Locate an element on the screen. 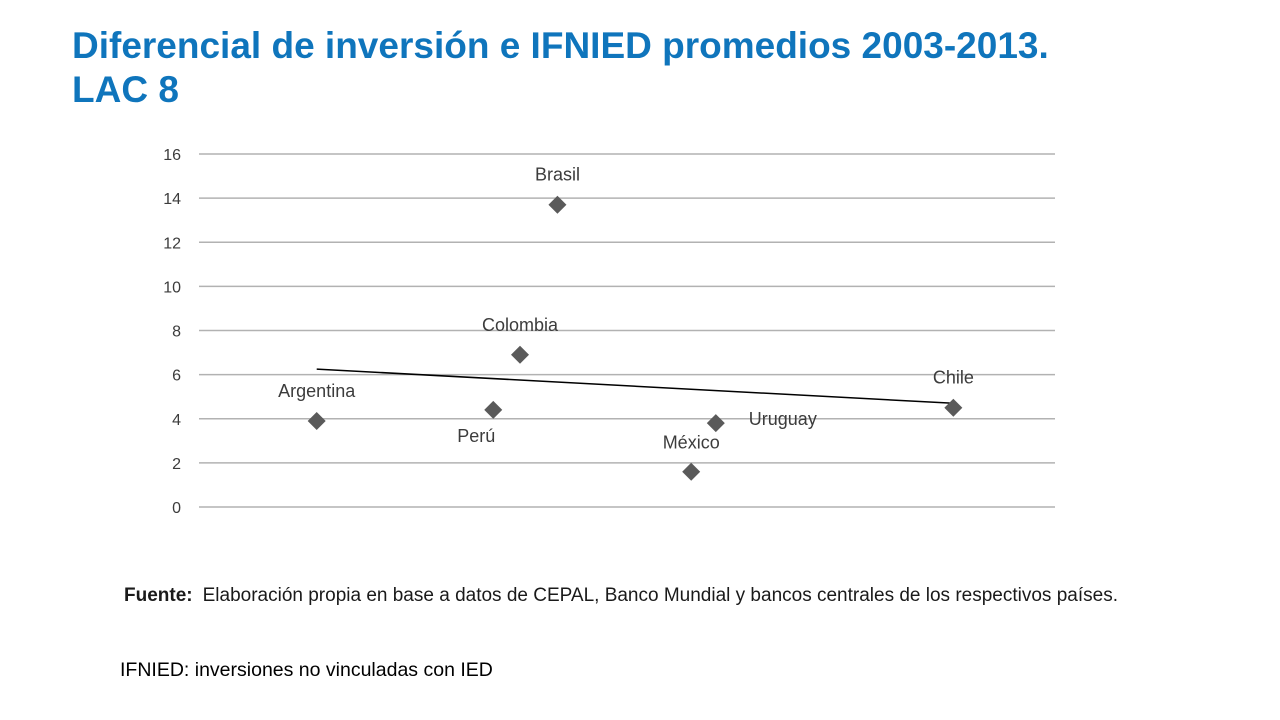 This screenshot has width=1280, height=720. data-label: México is located at coordinates (691, 443).